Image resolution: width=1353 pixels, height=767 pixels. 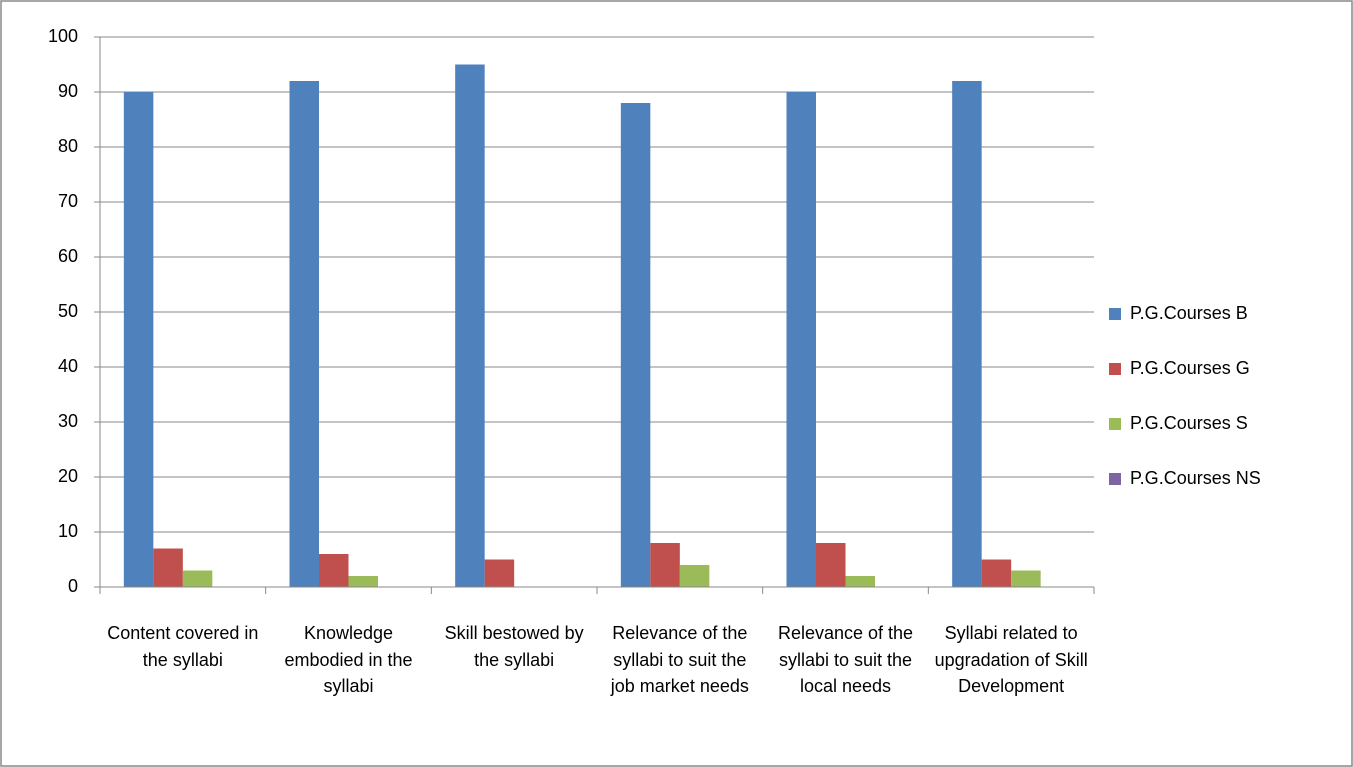 What do you see at coordinates (68, 366) in the screenshot?
I see `y-tick-label: 40` at bounding box center [68, 366].